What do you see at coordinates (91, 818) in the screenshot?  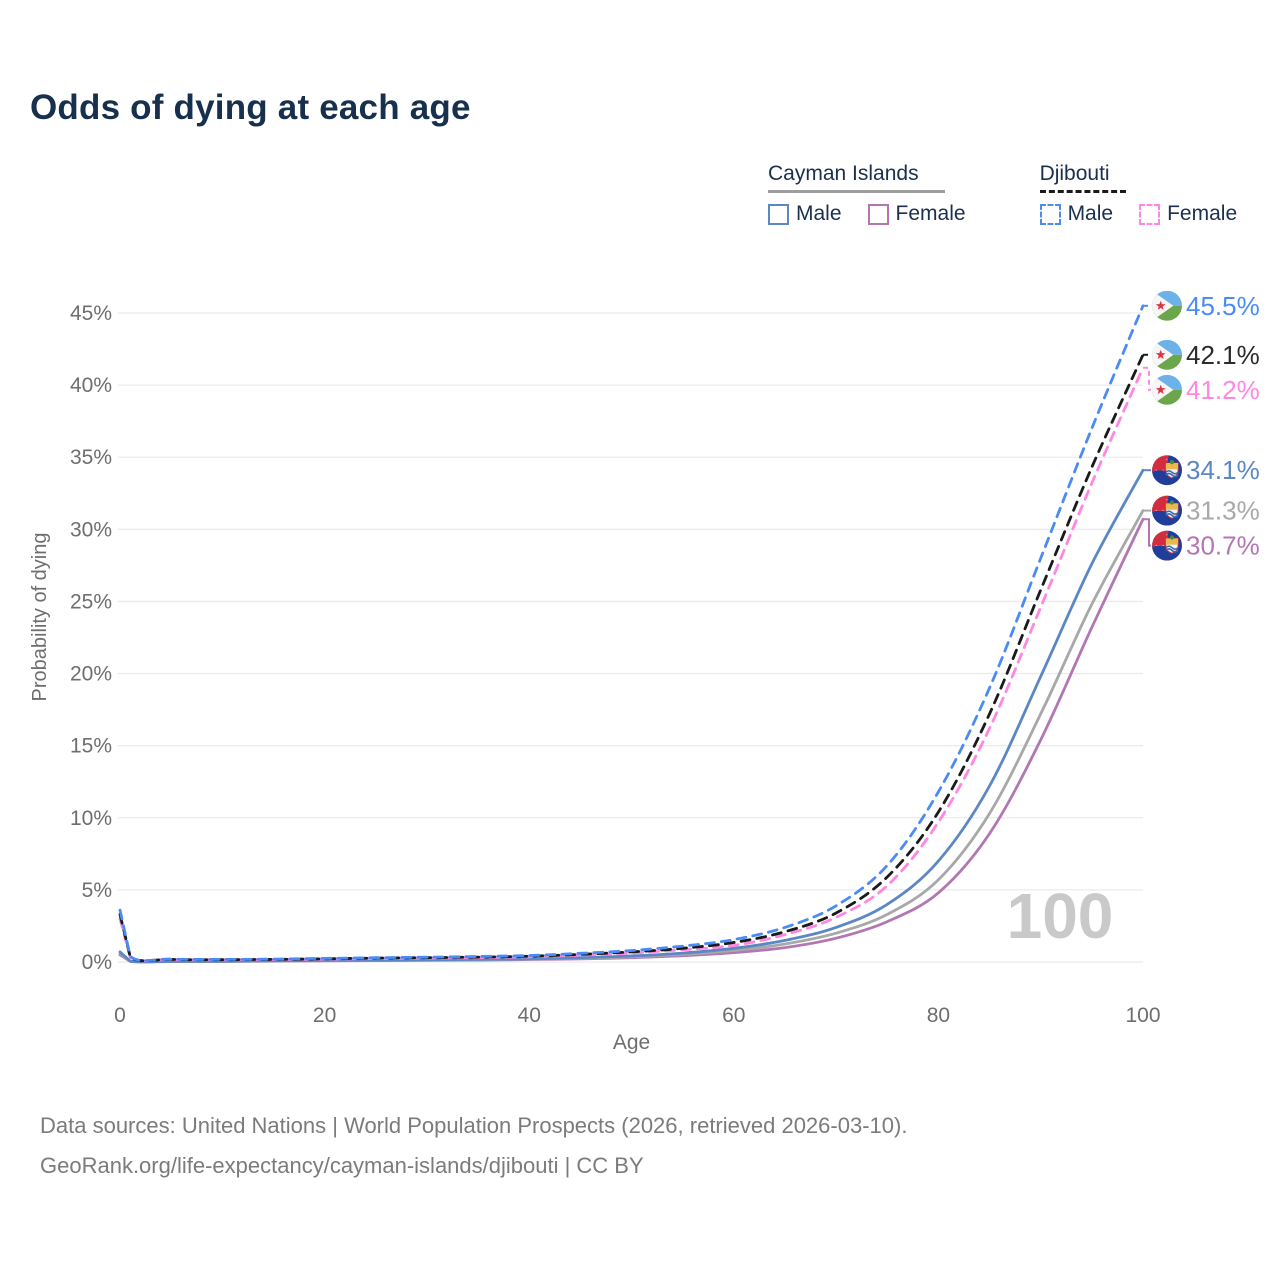 I see `y-tick-10: 10%` at bounding box center [91, 818].